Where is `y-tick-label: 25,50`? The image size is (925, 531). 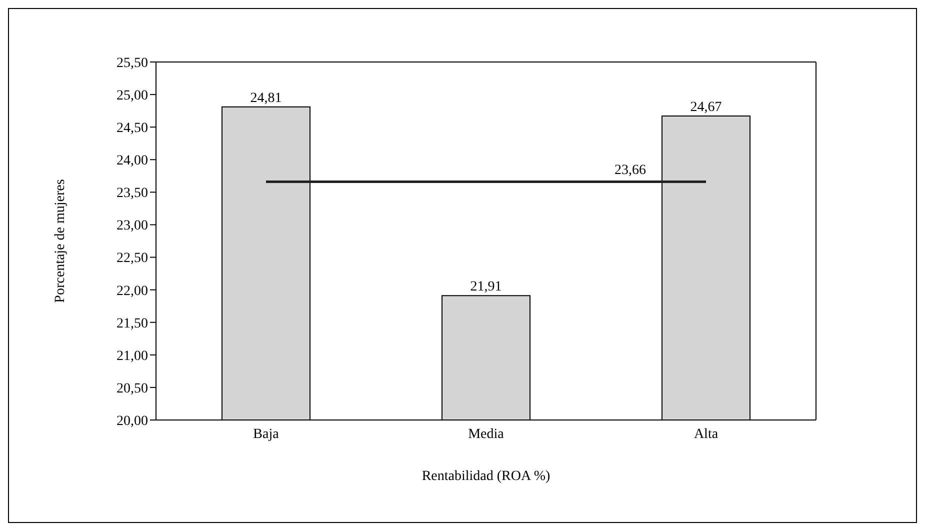 y-tick-label: 25,50 is located at coordinates (132, 63).